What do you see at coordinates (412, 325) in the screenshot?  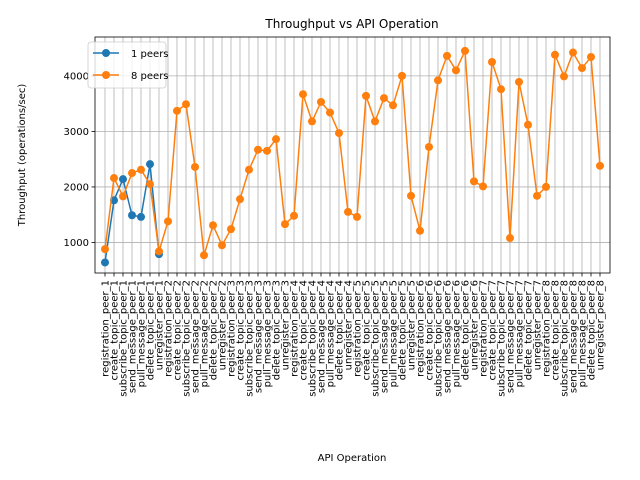 I see `x-tick-label: unregister_peer_5` at bounding box center [412, 325].